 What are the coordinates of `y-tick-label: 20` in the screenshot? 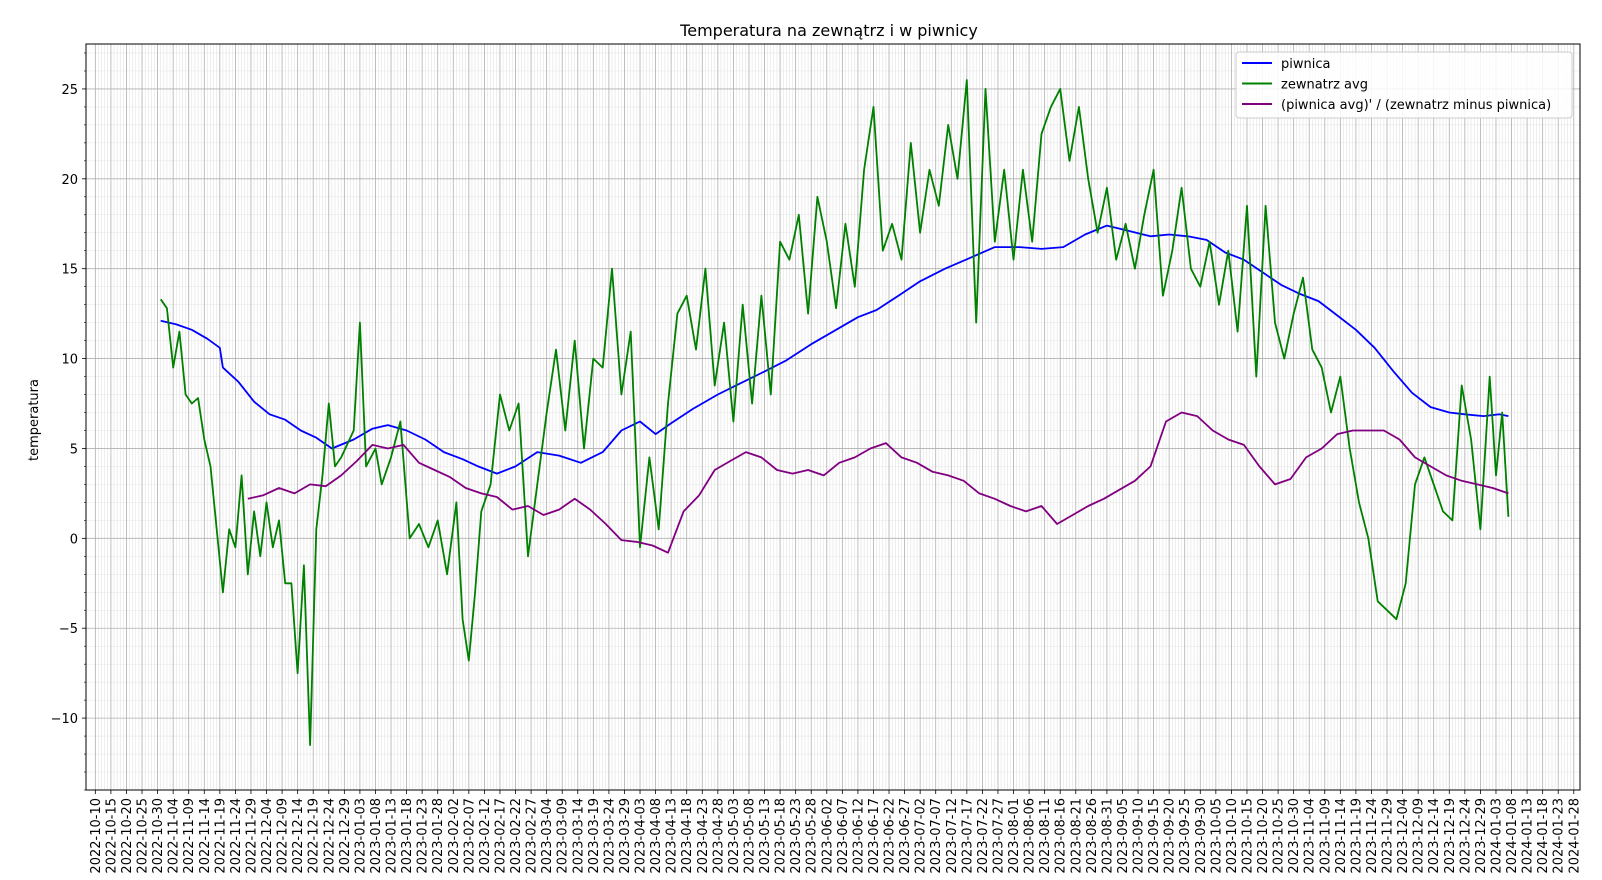 It's located at (69, 180).